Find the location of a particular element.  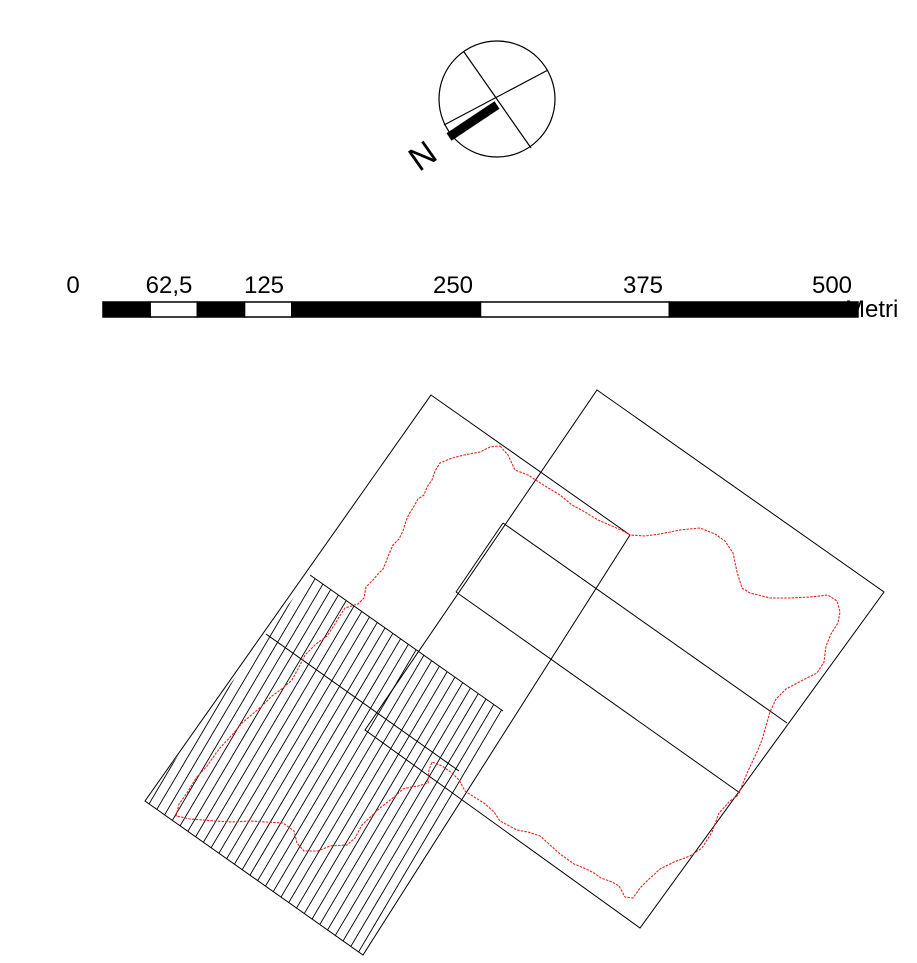

scale-tick-label: 62,5 is located at coordinates (169, 285).